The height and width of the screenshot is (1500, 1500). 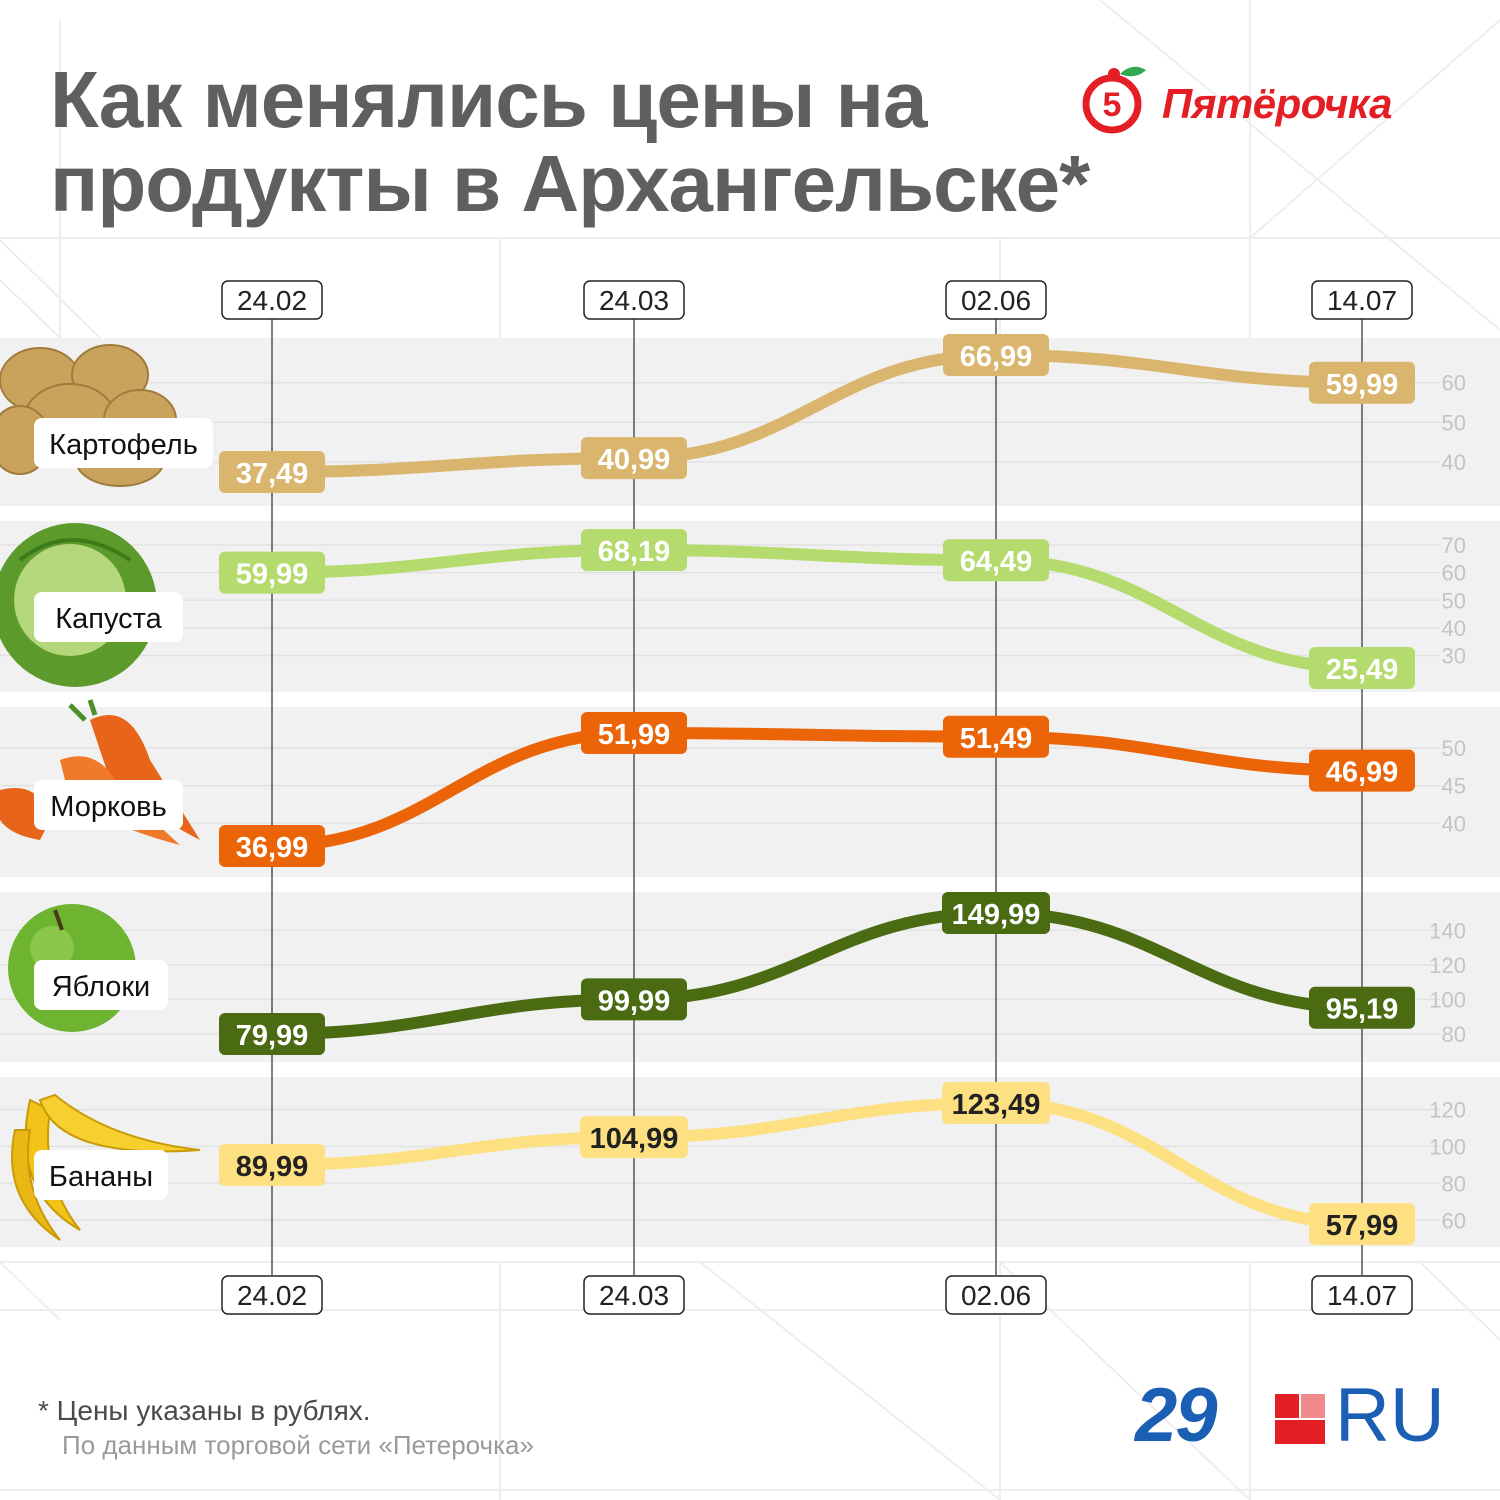 What do you see at coordinates (1300, 1419) in the screenshot?
I see `brand-mark` at bounding box center [1300, 1419].